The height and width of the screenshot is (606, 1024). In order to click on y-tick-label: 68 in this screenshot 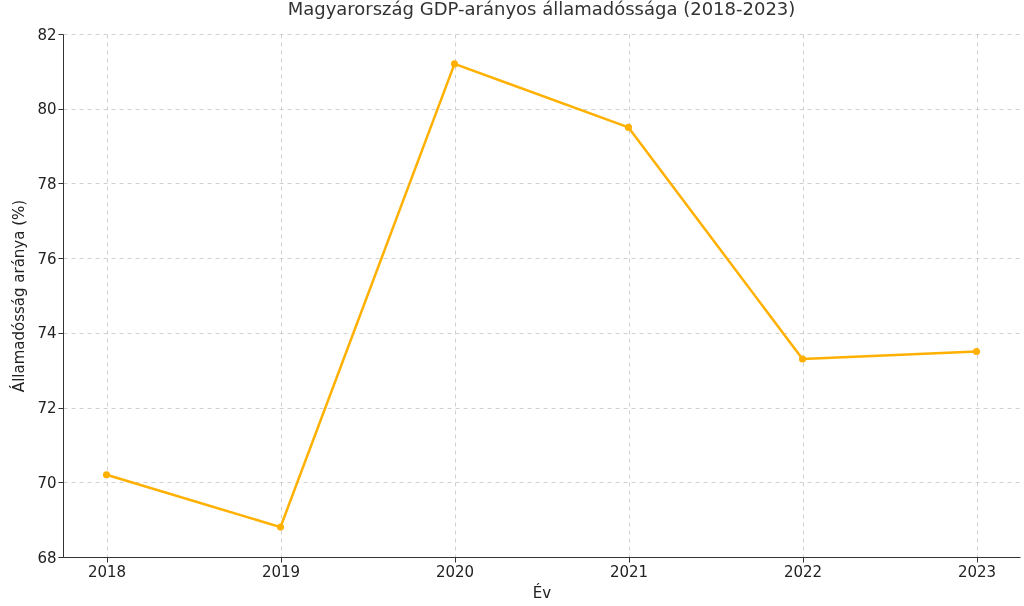, I will do `click(47, 557)`.